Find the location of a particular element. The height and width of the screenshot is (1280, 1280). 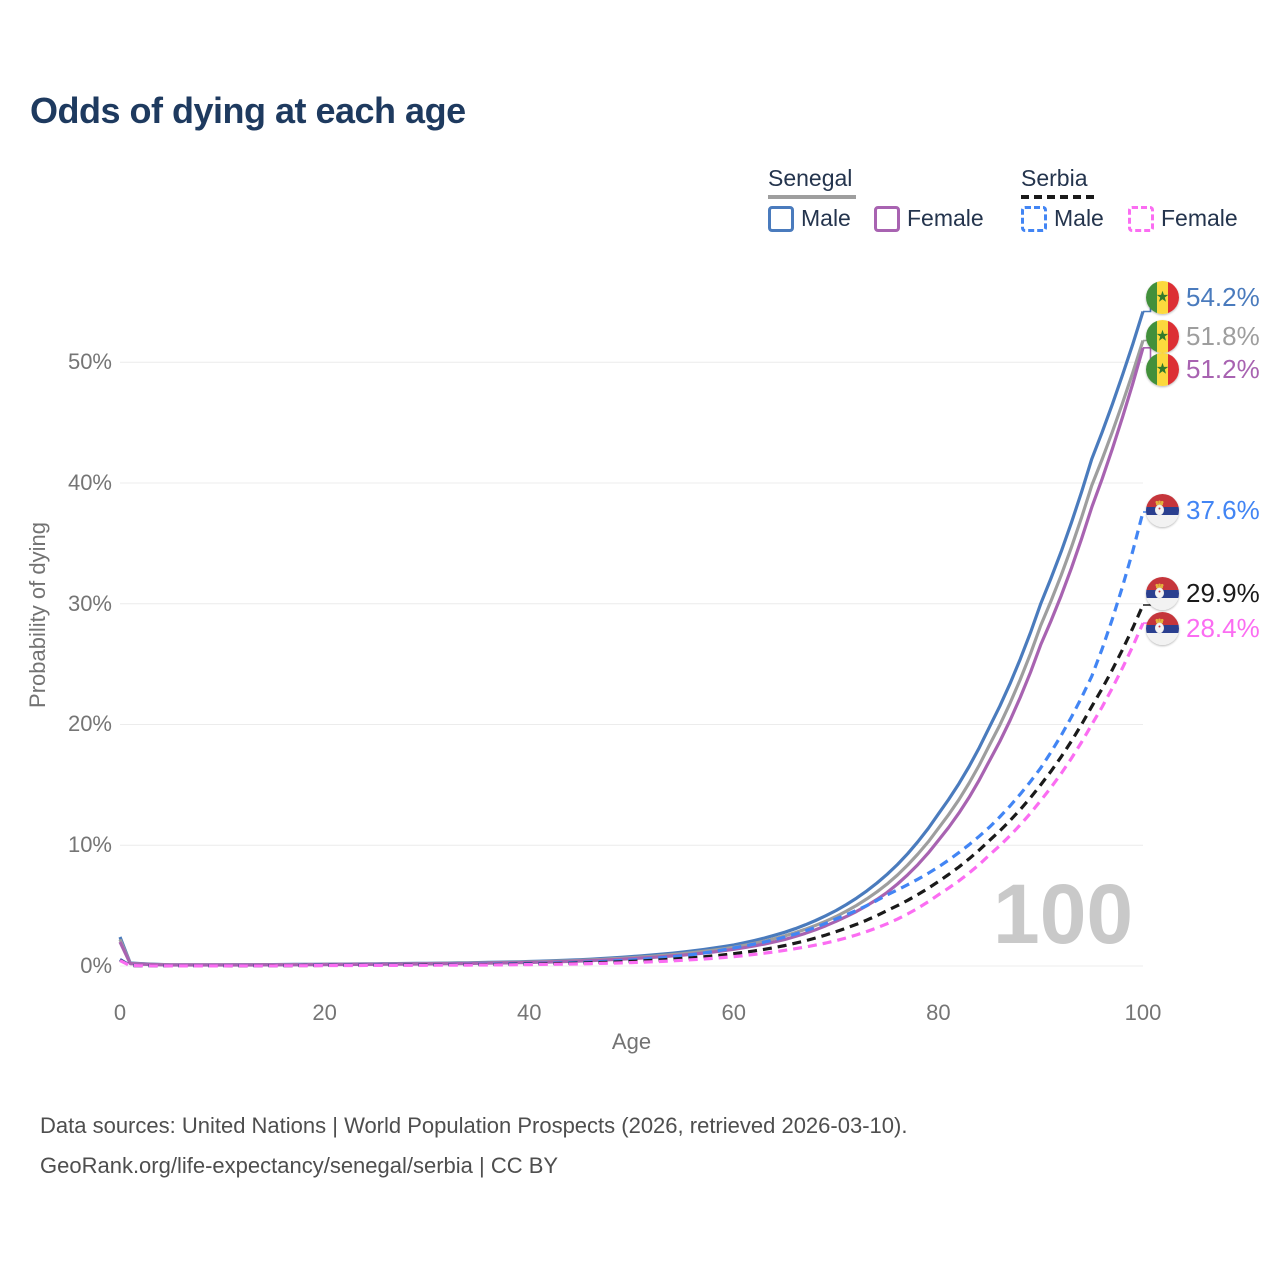

y-axis-ticks: 0% 10% 20% 30% 40% 50% is located at coordinates (90, 663).